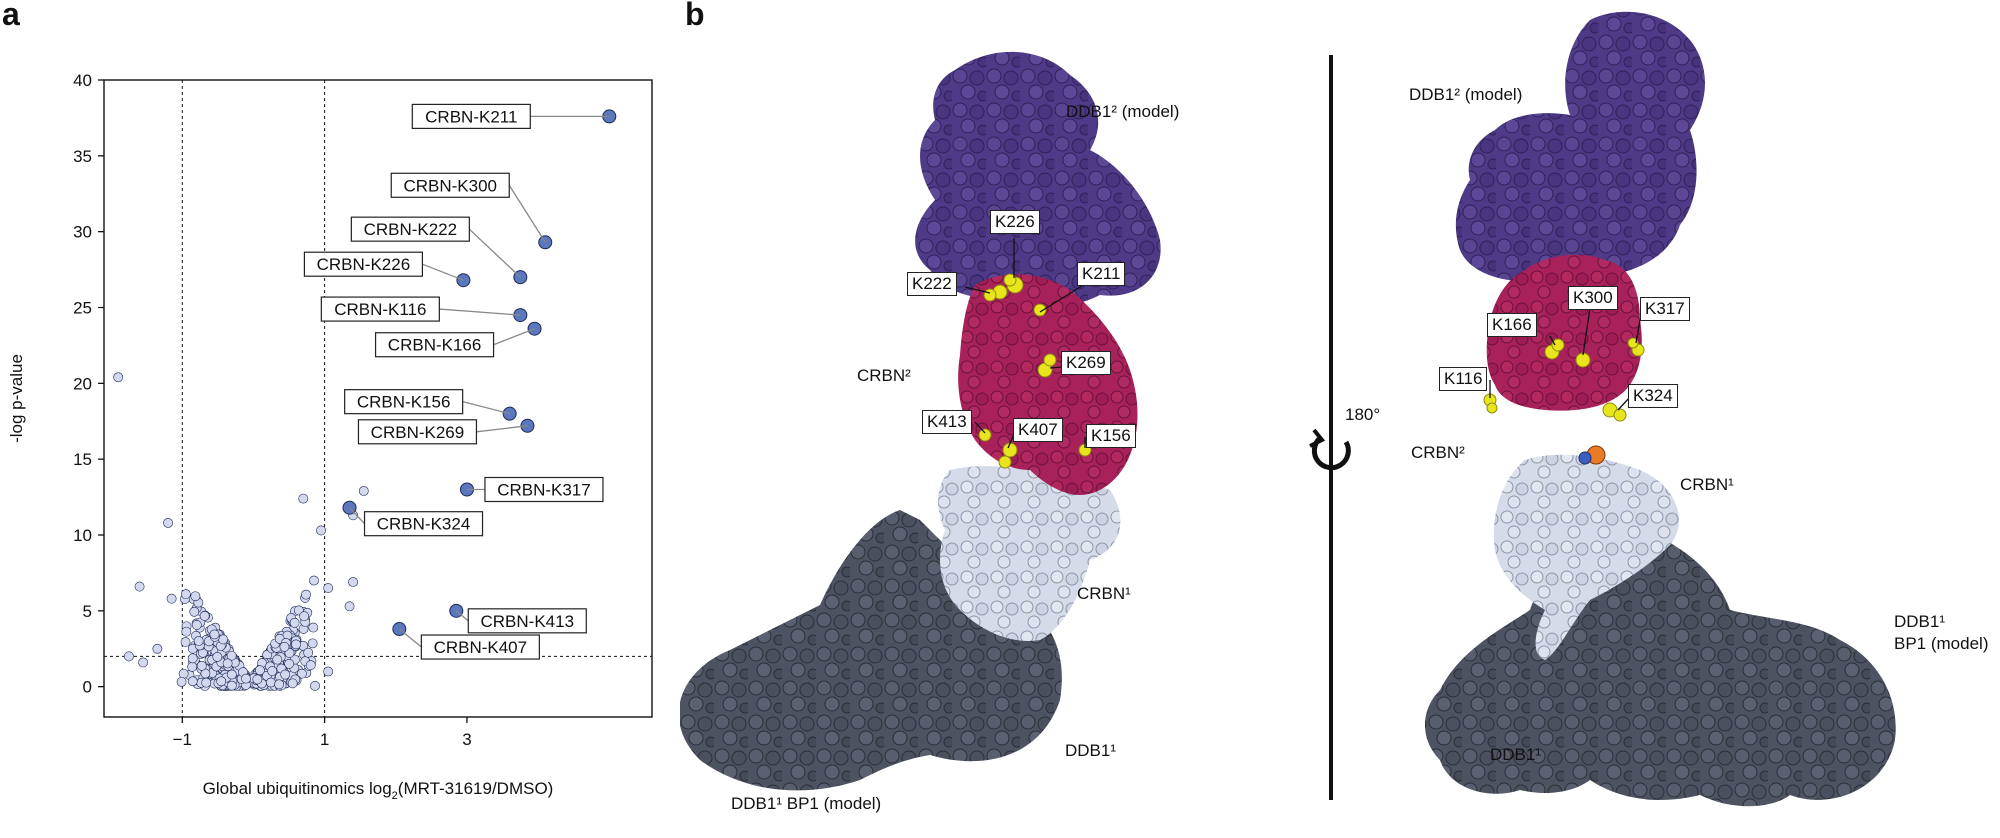  What do you see at coordinates (932, 284) in the screenshot?
I see `left-residue-k222: K222` at bounding box center [932, 284].